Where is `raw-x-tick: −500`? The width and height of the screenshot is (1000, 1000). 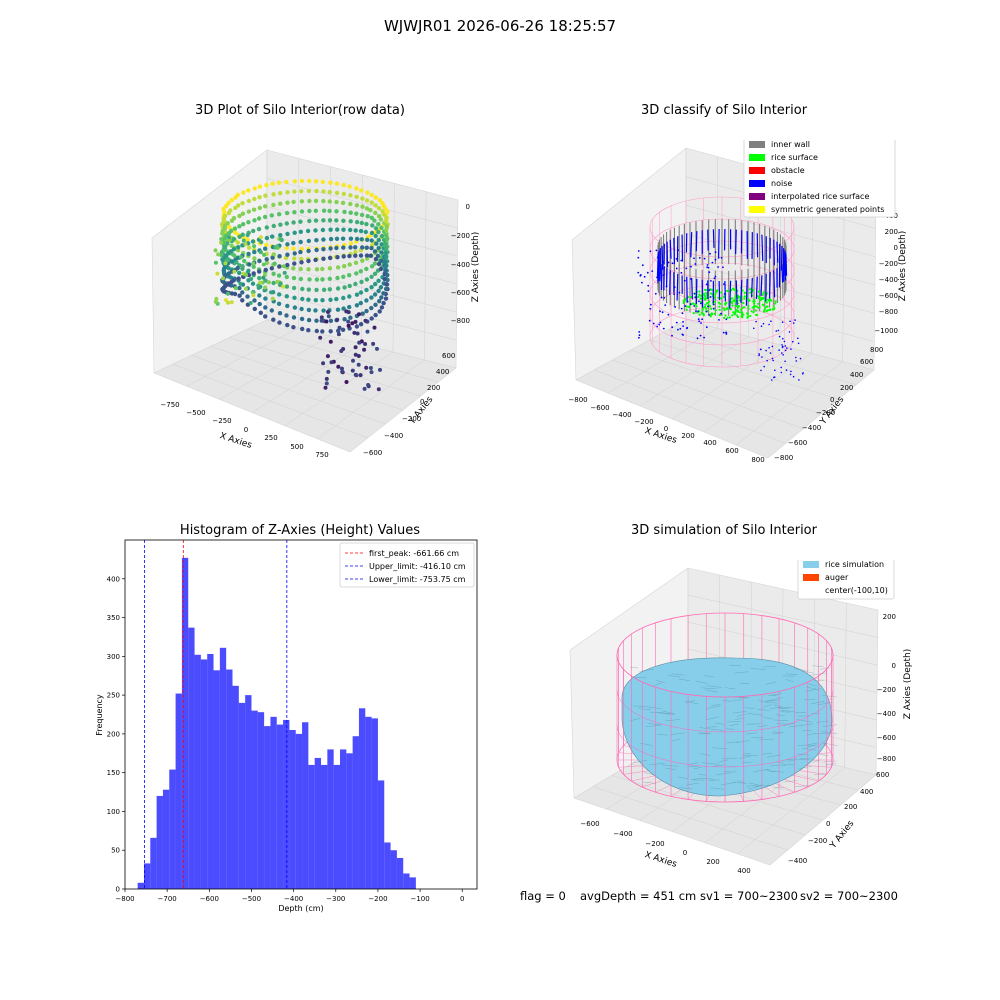
raw-x-tick: −500 is located at coordinates (195, 413).